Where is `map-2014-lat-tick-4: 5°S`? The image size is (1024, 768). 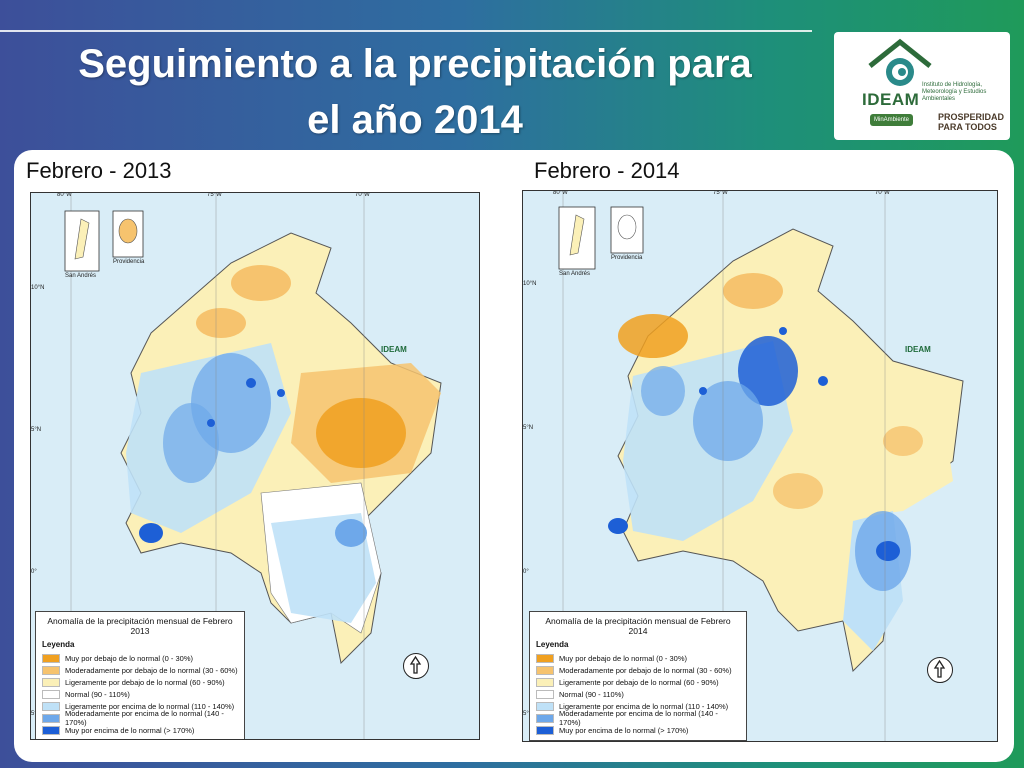
map-2014-lat-tick-4: 5°S is located at coordinates (528, 714).